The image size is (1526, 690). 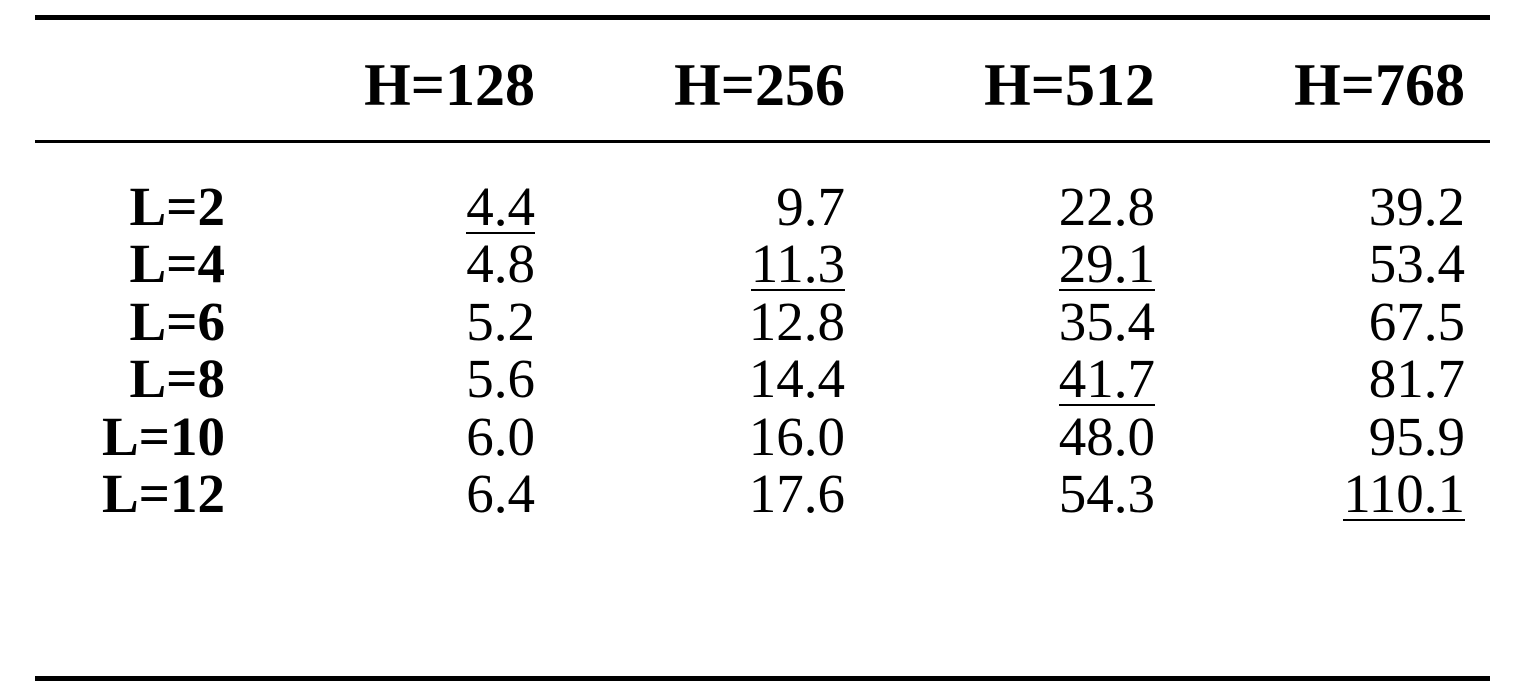 I want to click on table-cell: 4.8, so click(x=500, y=263).